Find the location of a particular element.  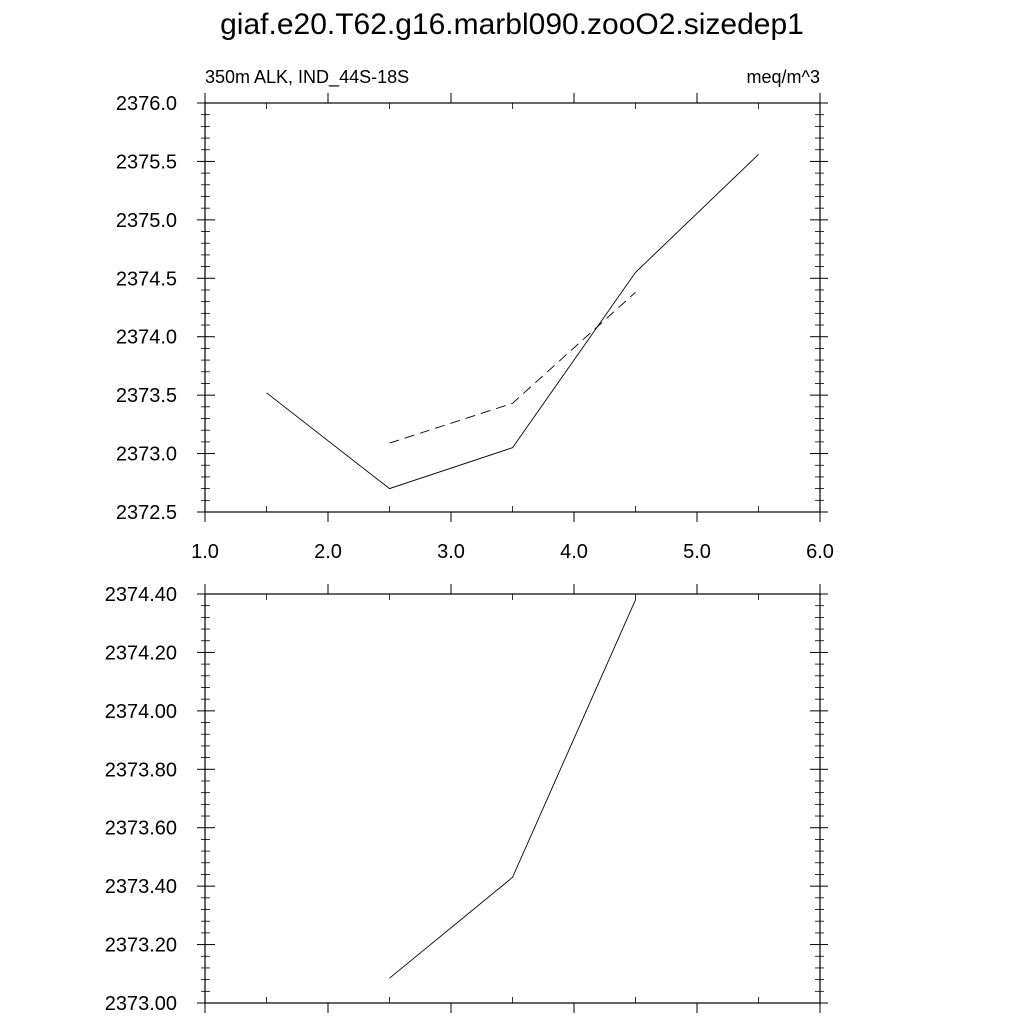

panel-units-label: meq/m^3 is located at coordinates (783, 77).